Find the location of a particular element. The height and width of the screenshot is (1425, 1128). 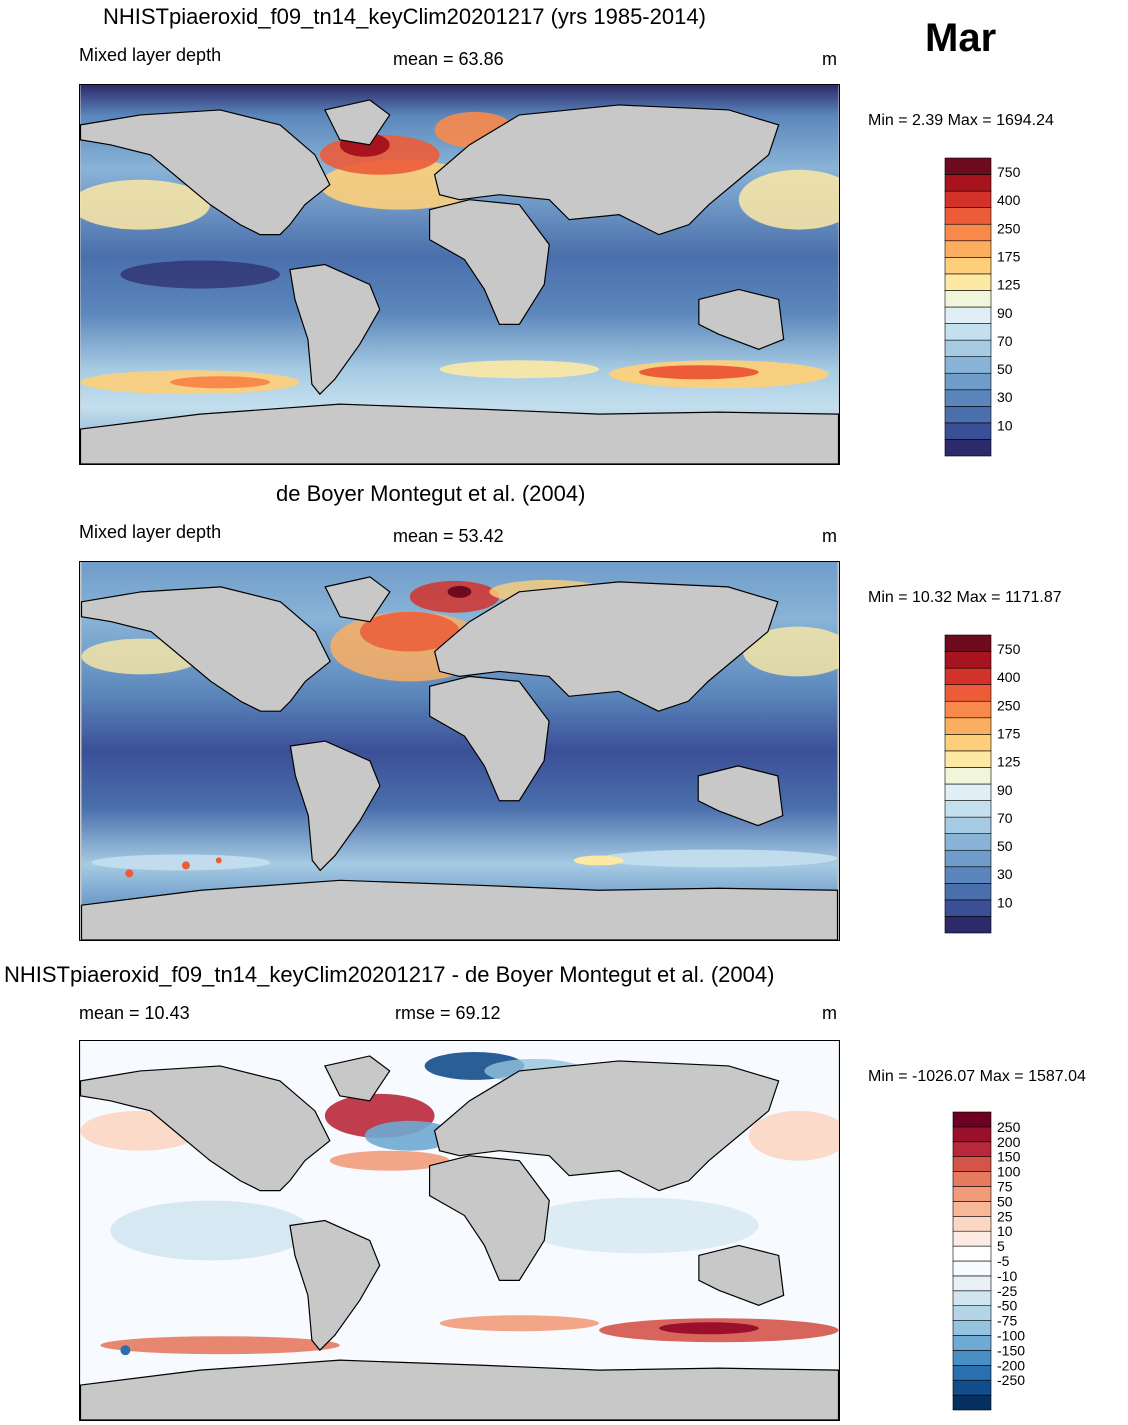

panel1-colorbar-svg: 750 400 250 175 125 90 70 50 30 10 is located at coordinates (982, 307).